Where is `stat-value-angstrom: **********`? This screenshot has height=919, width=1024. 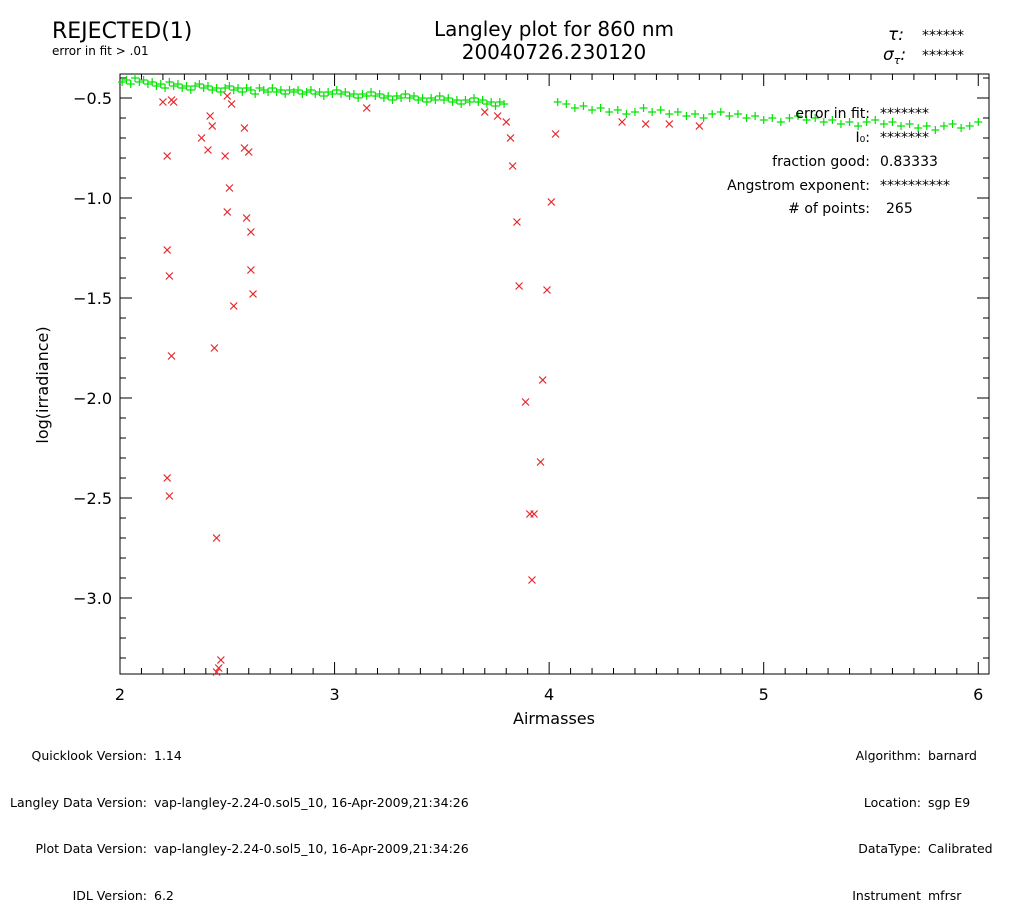 stat-value-angstrom: ********** is located at coordinates (915, 186).